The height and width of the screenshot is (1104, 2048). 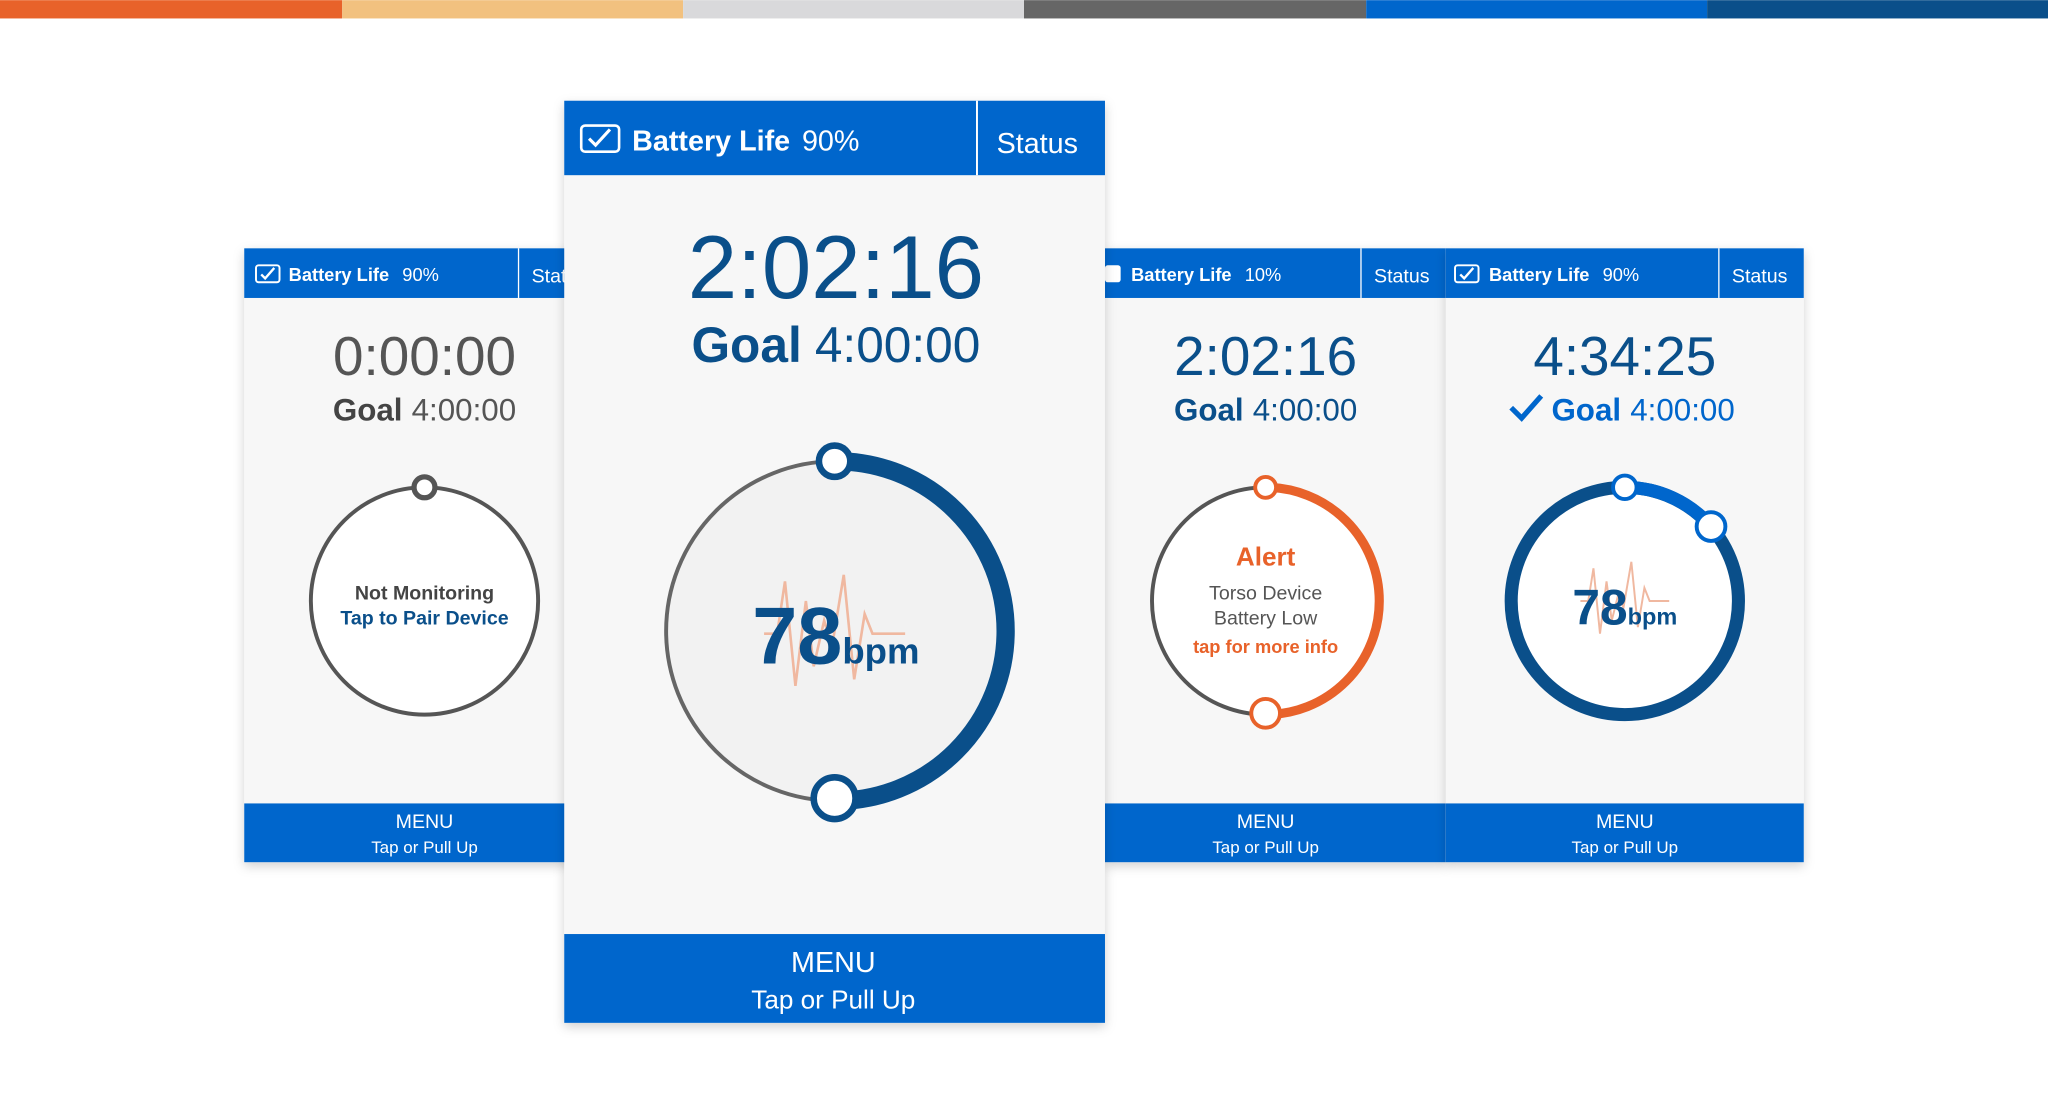 I want to click on alert: Alert, so click(x=1266, y=557).